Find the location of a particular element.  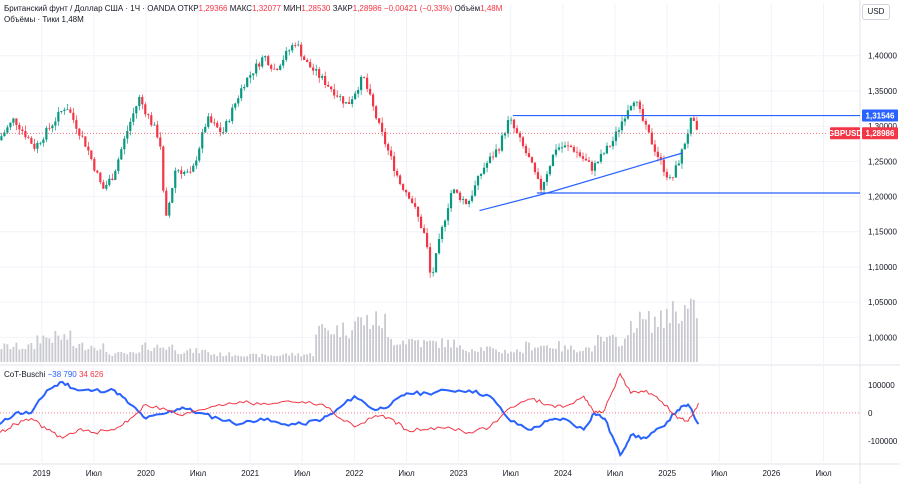

symbol-tag-label: GBPUSD is located at coordinates (845, 133).